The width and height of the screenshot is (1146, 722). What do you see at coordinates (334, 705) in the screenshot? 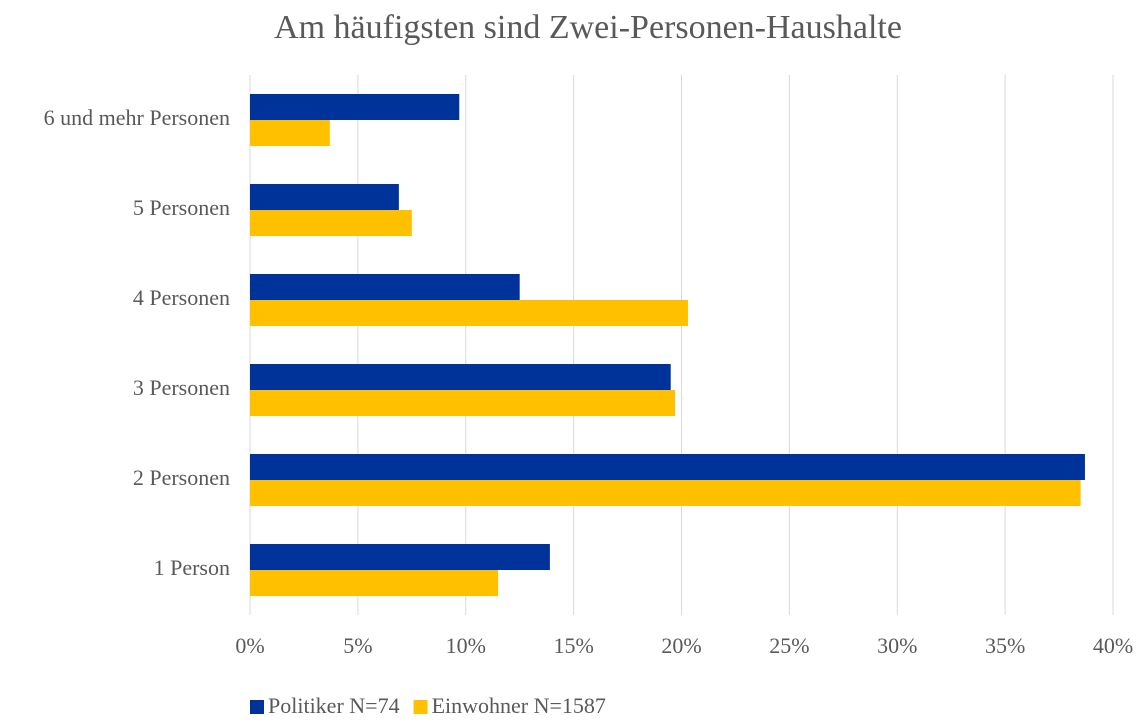
I see `legend-label: Politiker N=74` at bounding box center [334, 705].